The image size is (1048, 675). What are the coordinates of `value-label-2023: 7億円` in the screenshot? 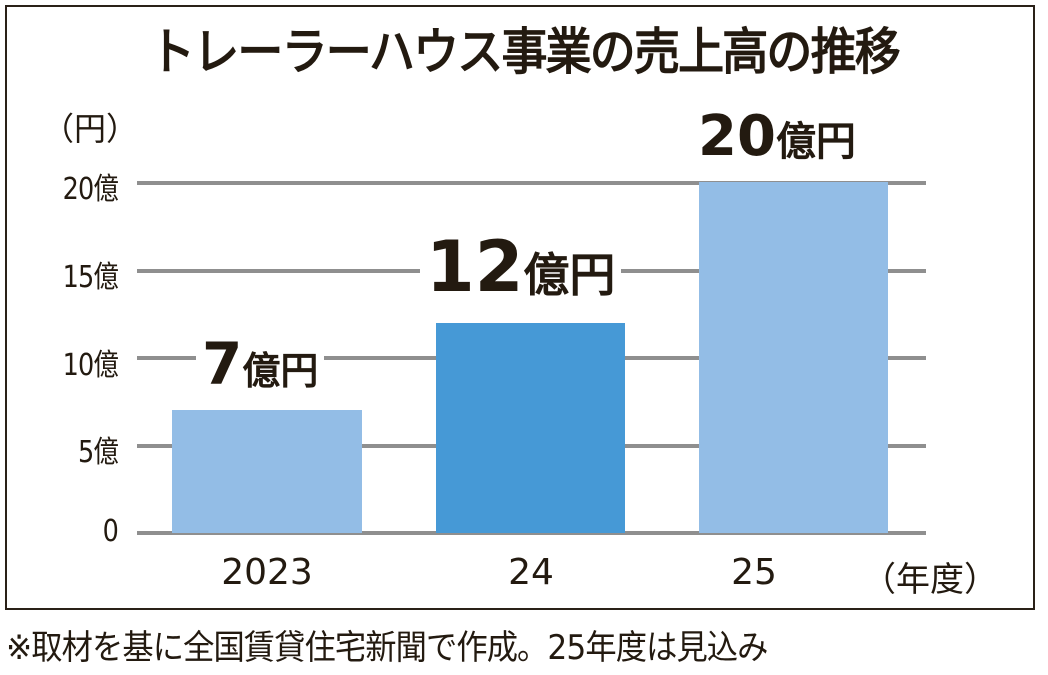 It's located at (260, 364).